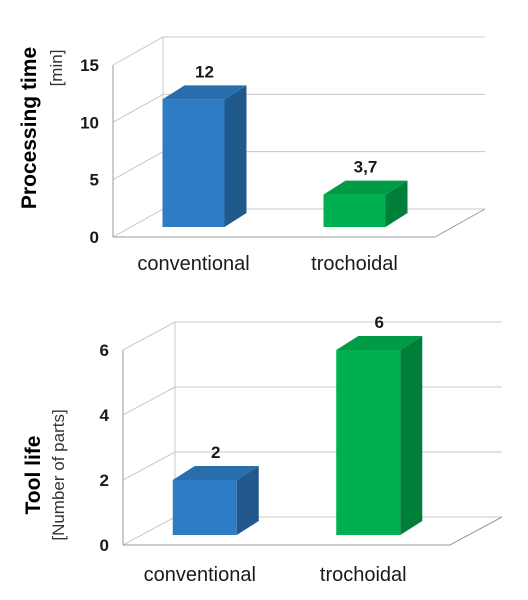 The width and height of the screenshot is (528, 600). Describe the element at coordinates (366, 167) in the screenshot. I see `data-label-trochoidal: 3,7` at that location.